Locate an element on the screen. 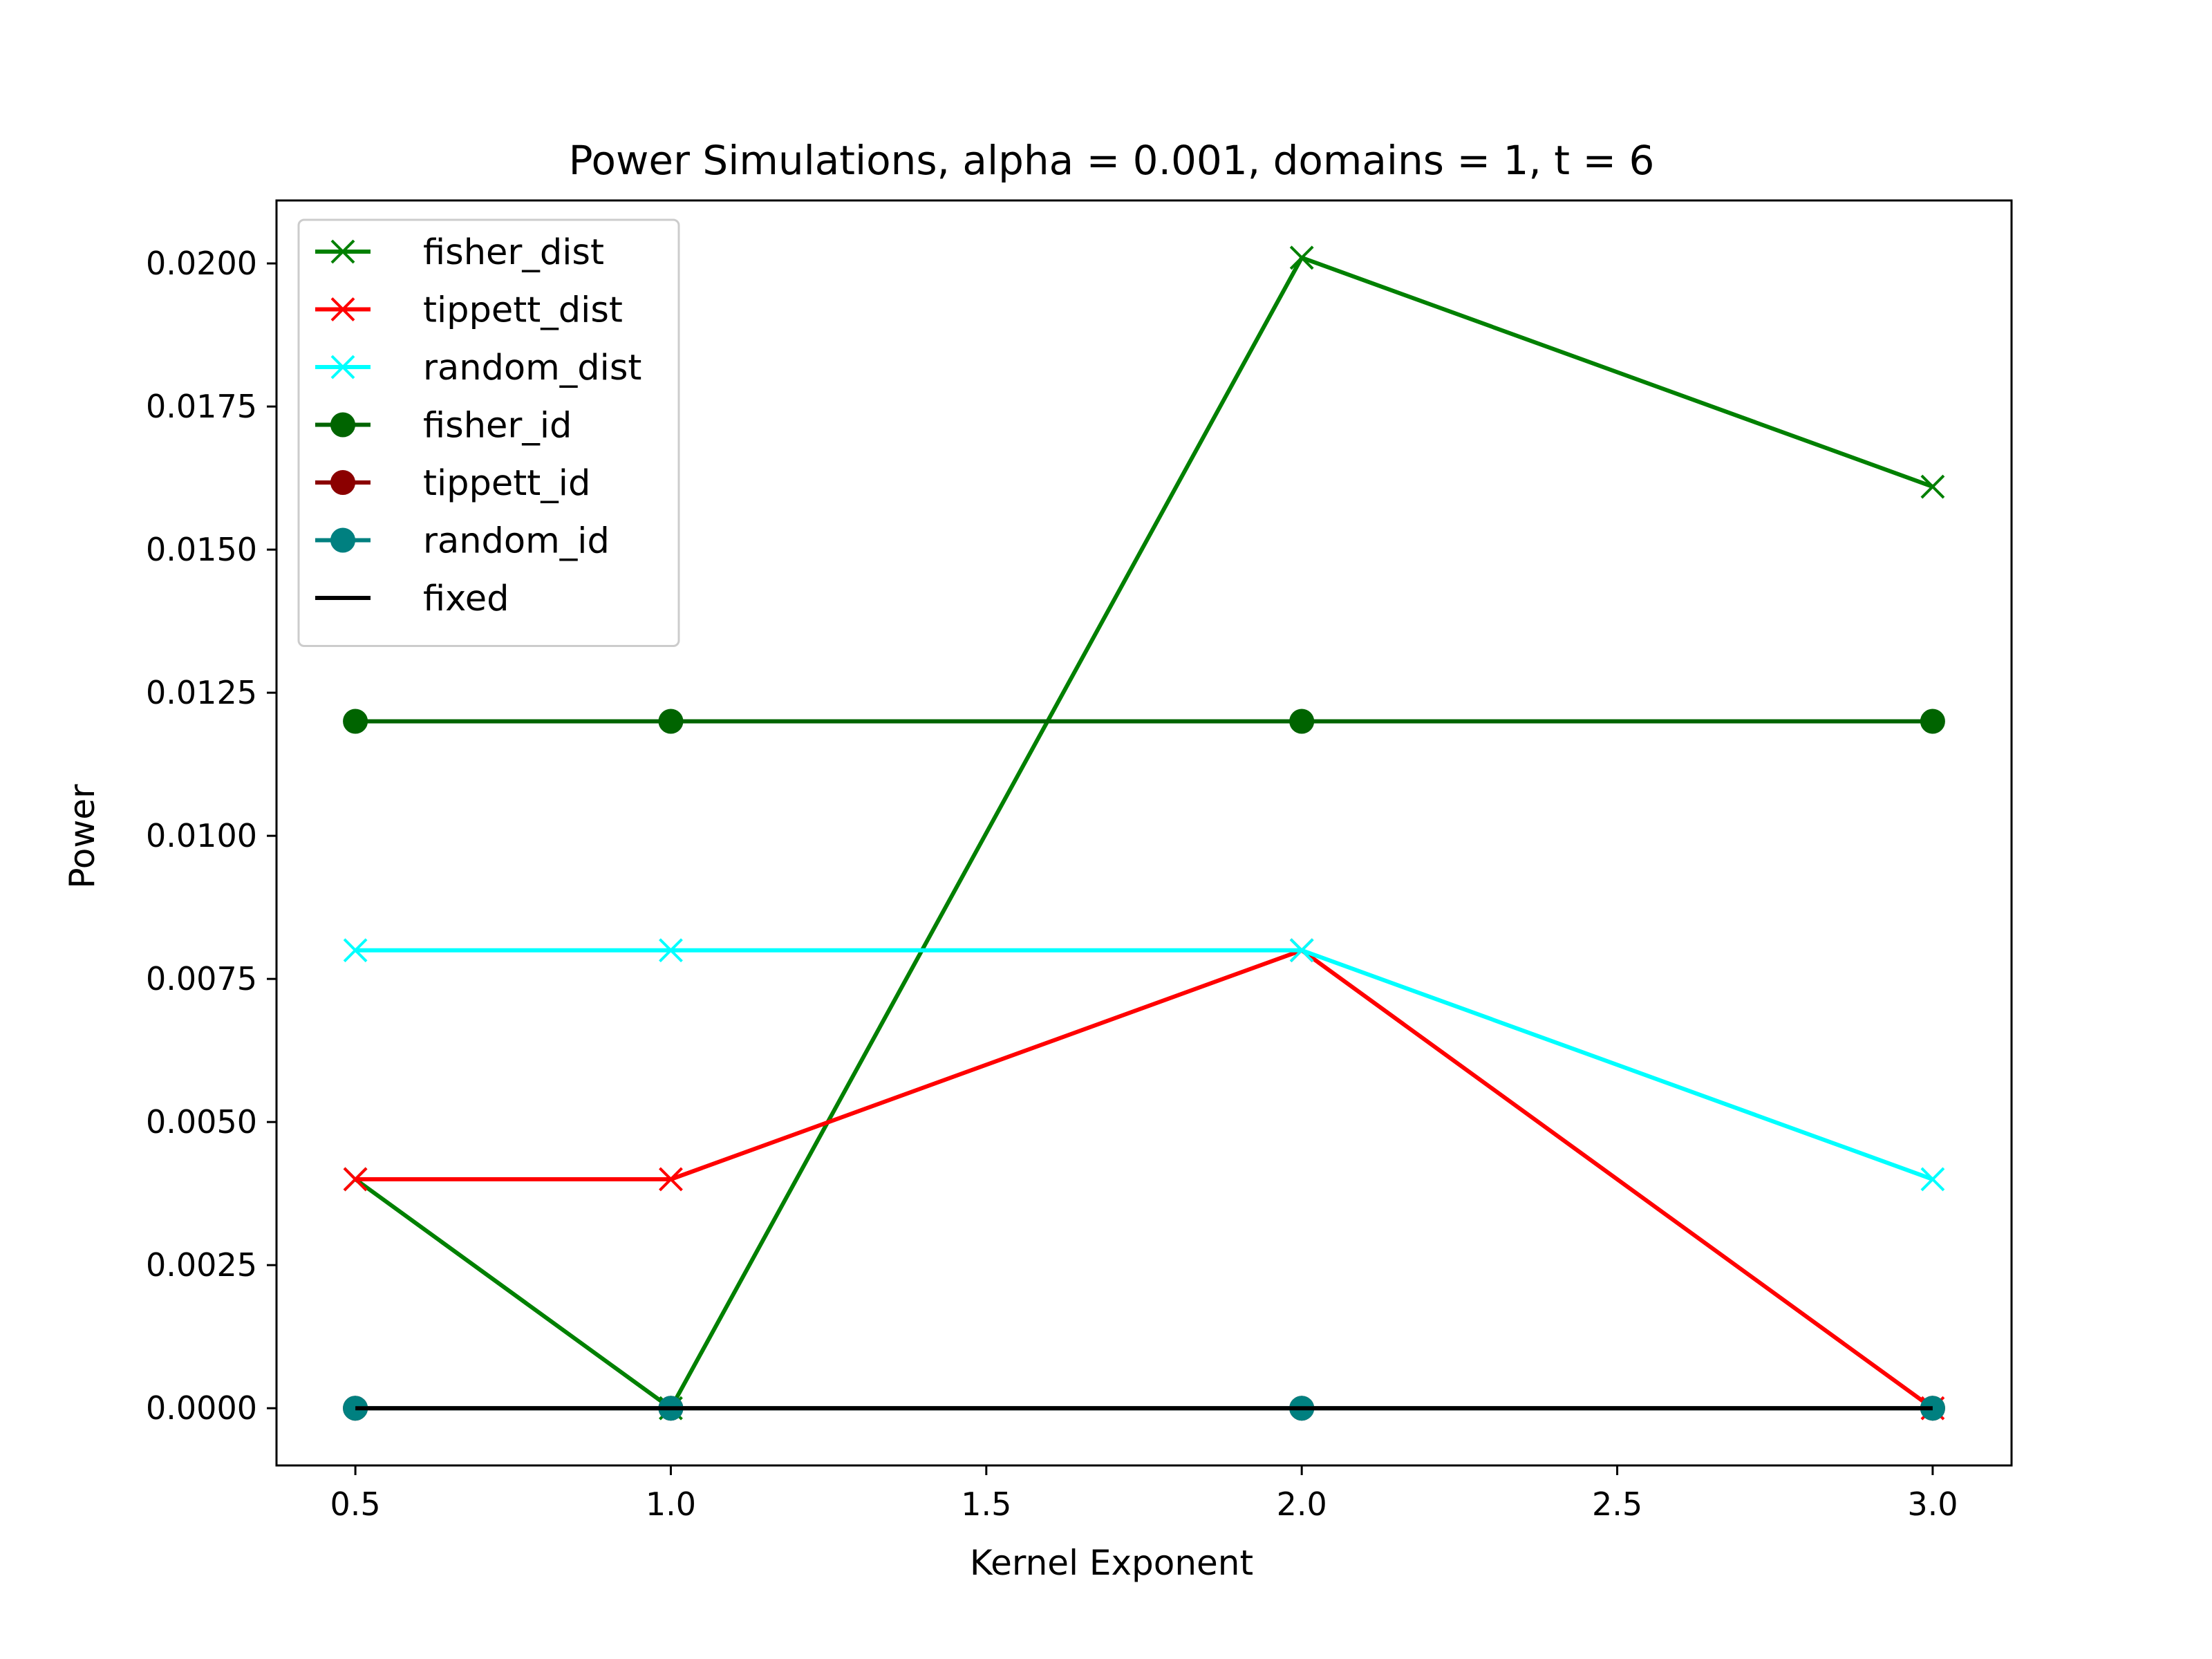 This screenshot has height=1659, width=2212. legend-entry-random_id: random_id is located at coordinates (462, 541).